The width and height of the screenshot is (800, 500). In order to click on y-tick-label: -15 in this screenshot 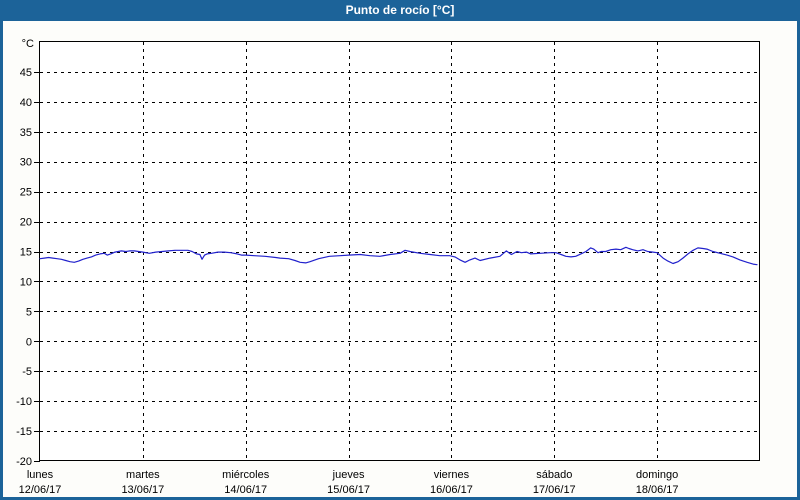, I will do `click(24, 432)`.